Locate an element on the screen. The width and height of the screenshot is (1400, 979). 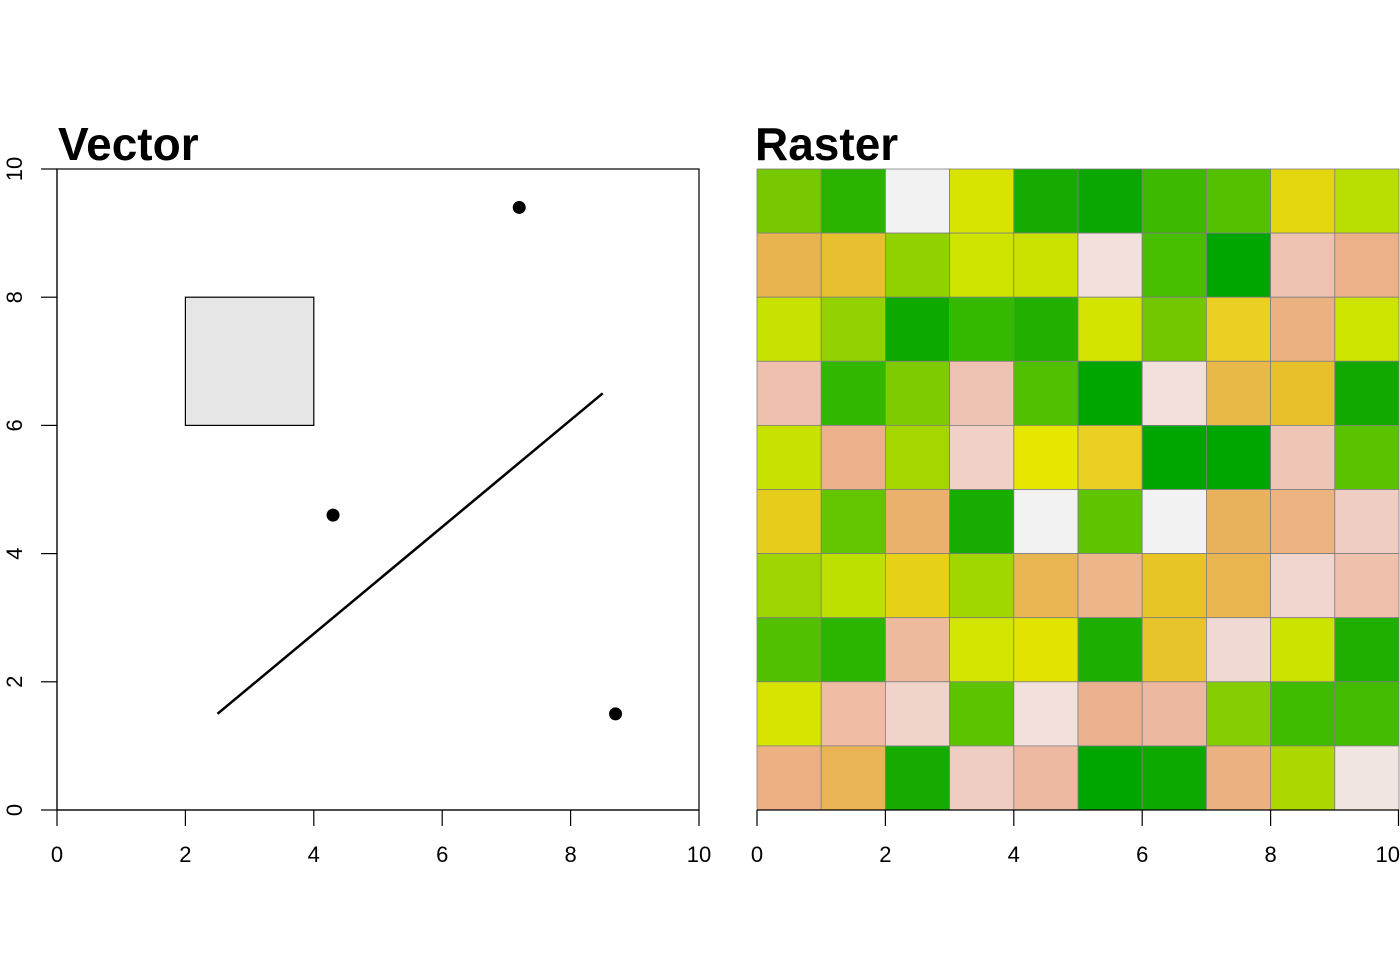
raster-x-tick-label: 6 is located at coordinates (1142, 854).